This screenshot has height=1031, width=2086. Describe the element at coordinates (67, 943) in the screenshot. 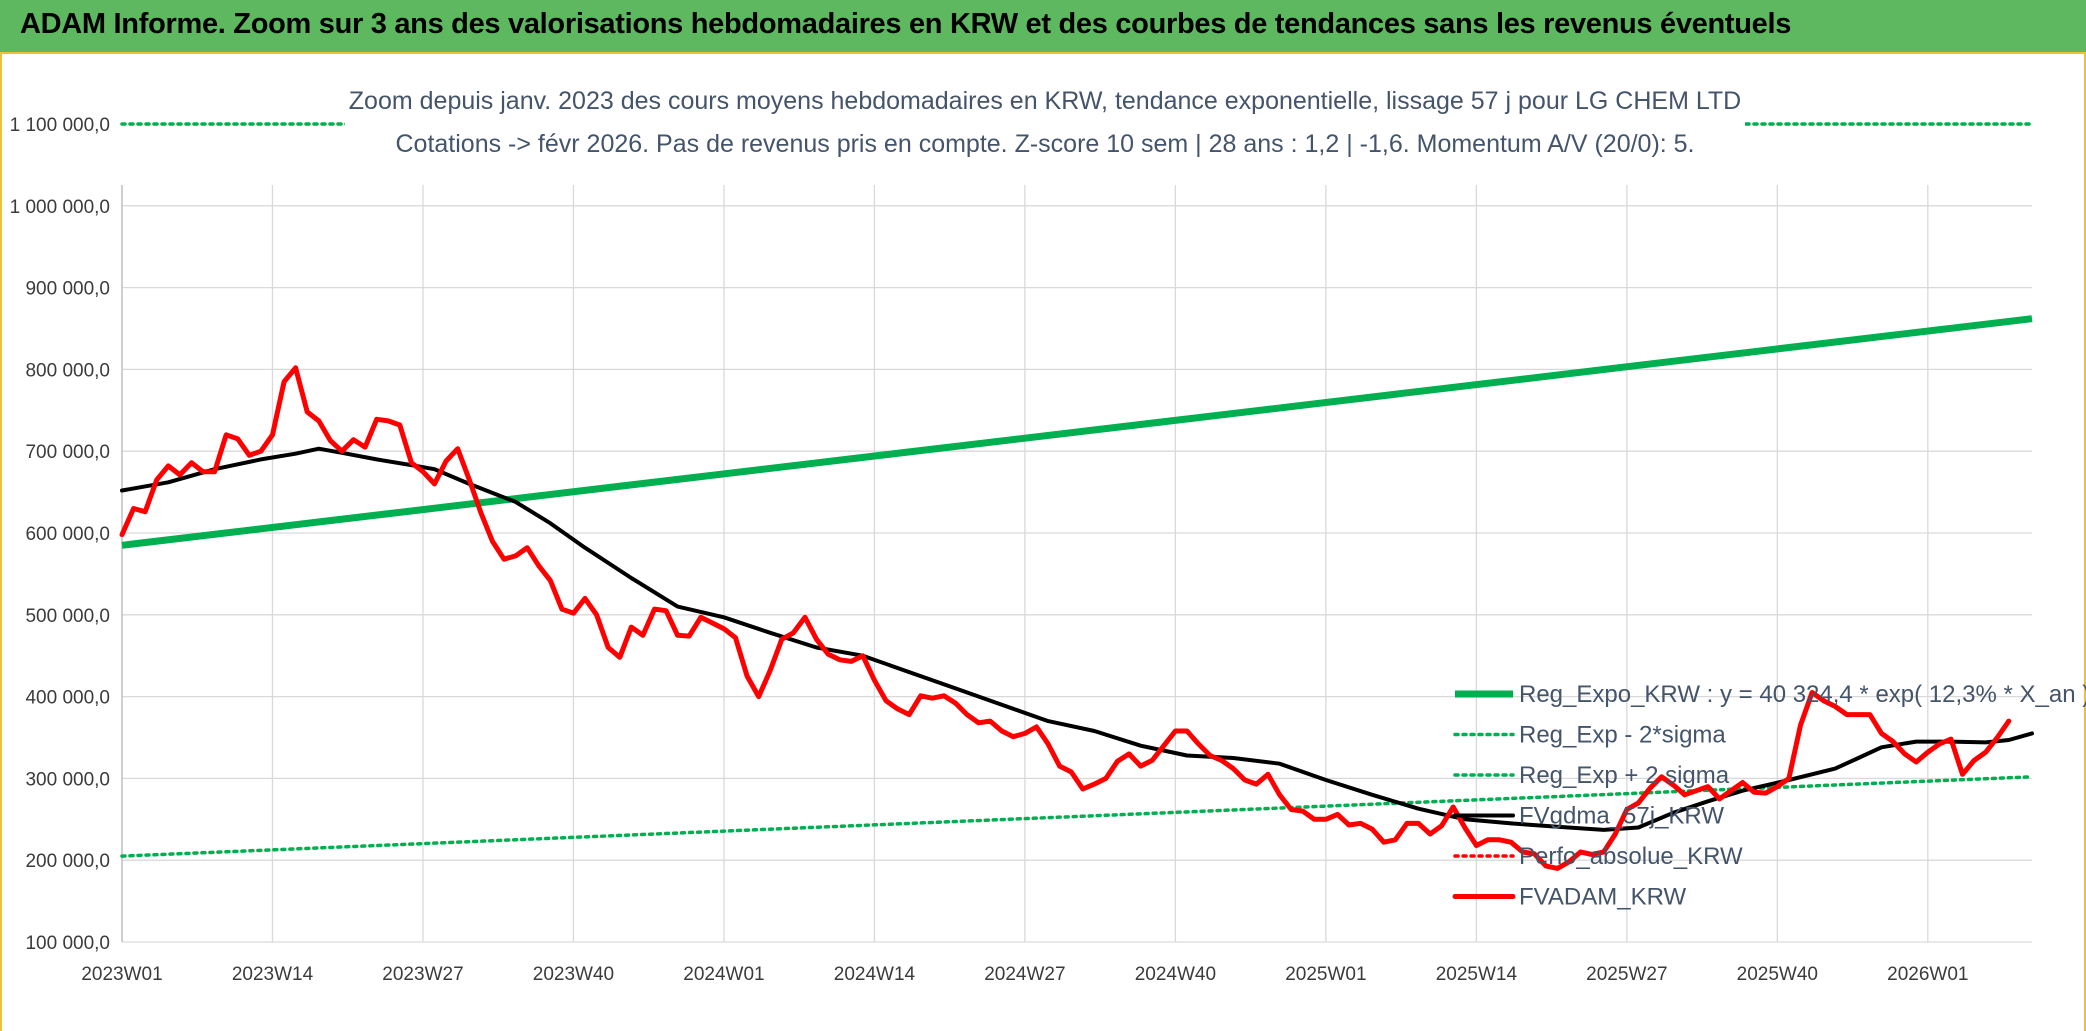

I see `y-tick-label: 100 000,0` at that location.